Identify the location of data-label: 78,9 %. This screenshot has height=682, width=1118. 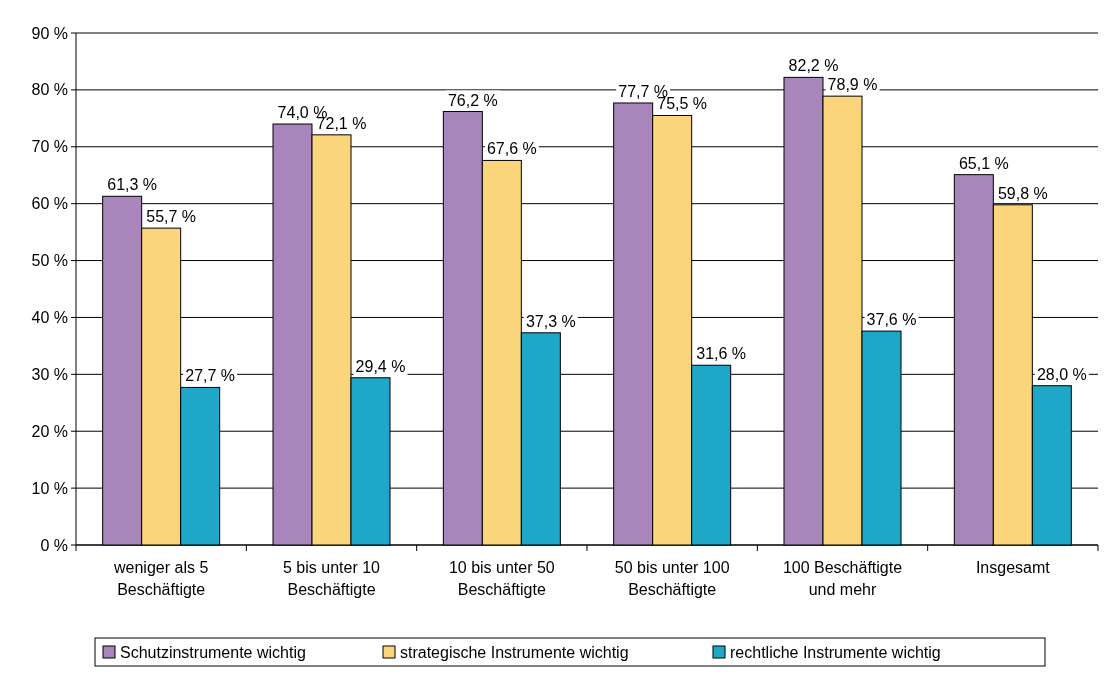
(852, 85).